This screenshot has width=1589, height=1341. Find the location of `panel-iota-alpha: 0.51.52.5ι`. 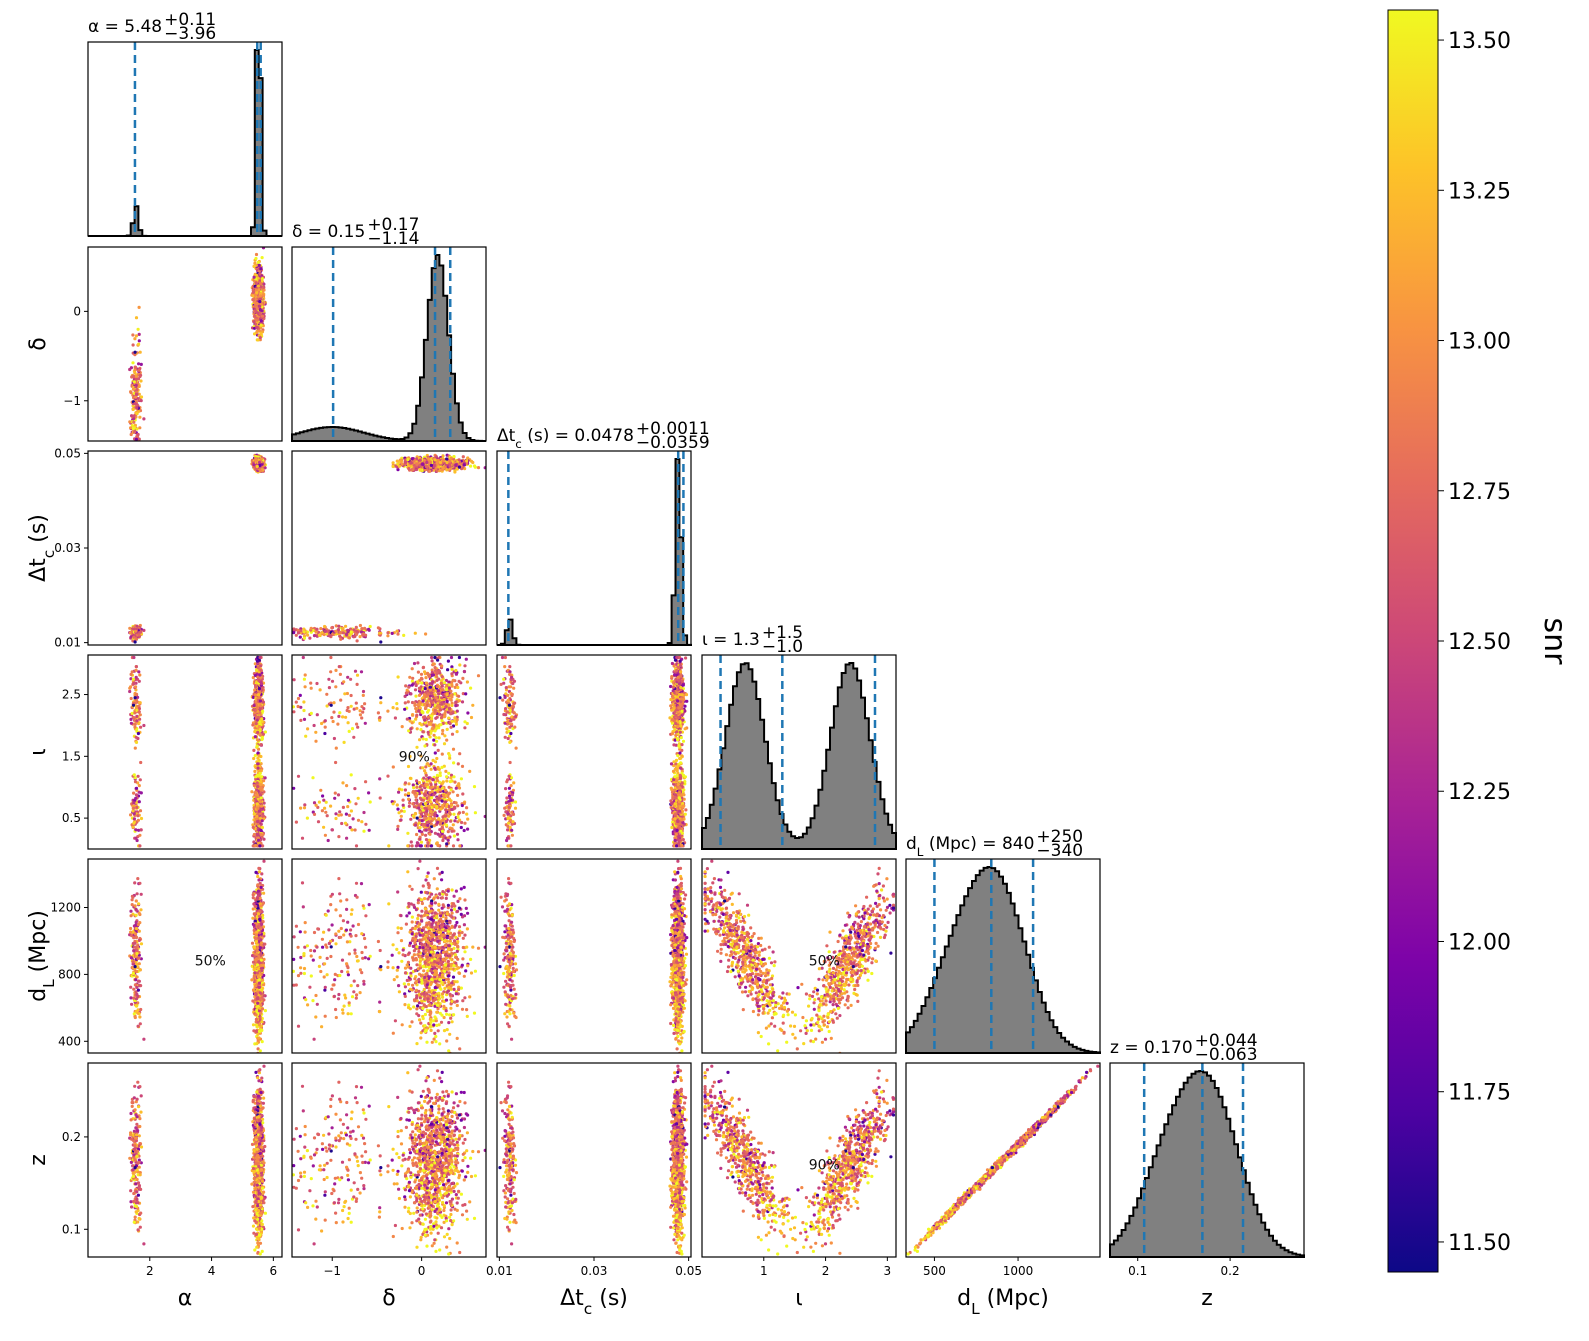

panel-iota-alpha: 0.51.52.5ι is located at coordinates (154, 752).